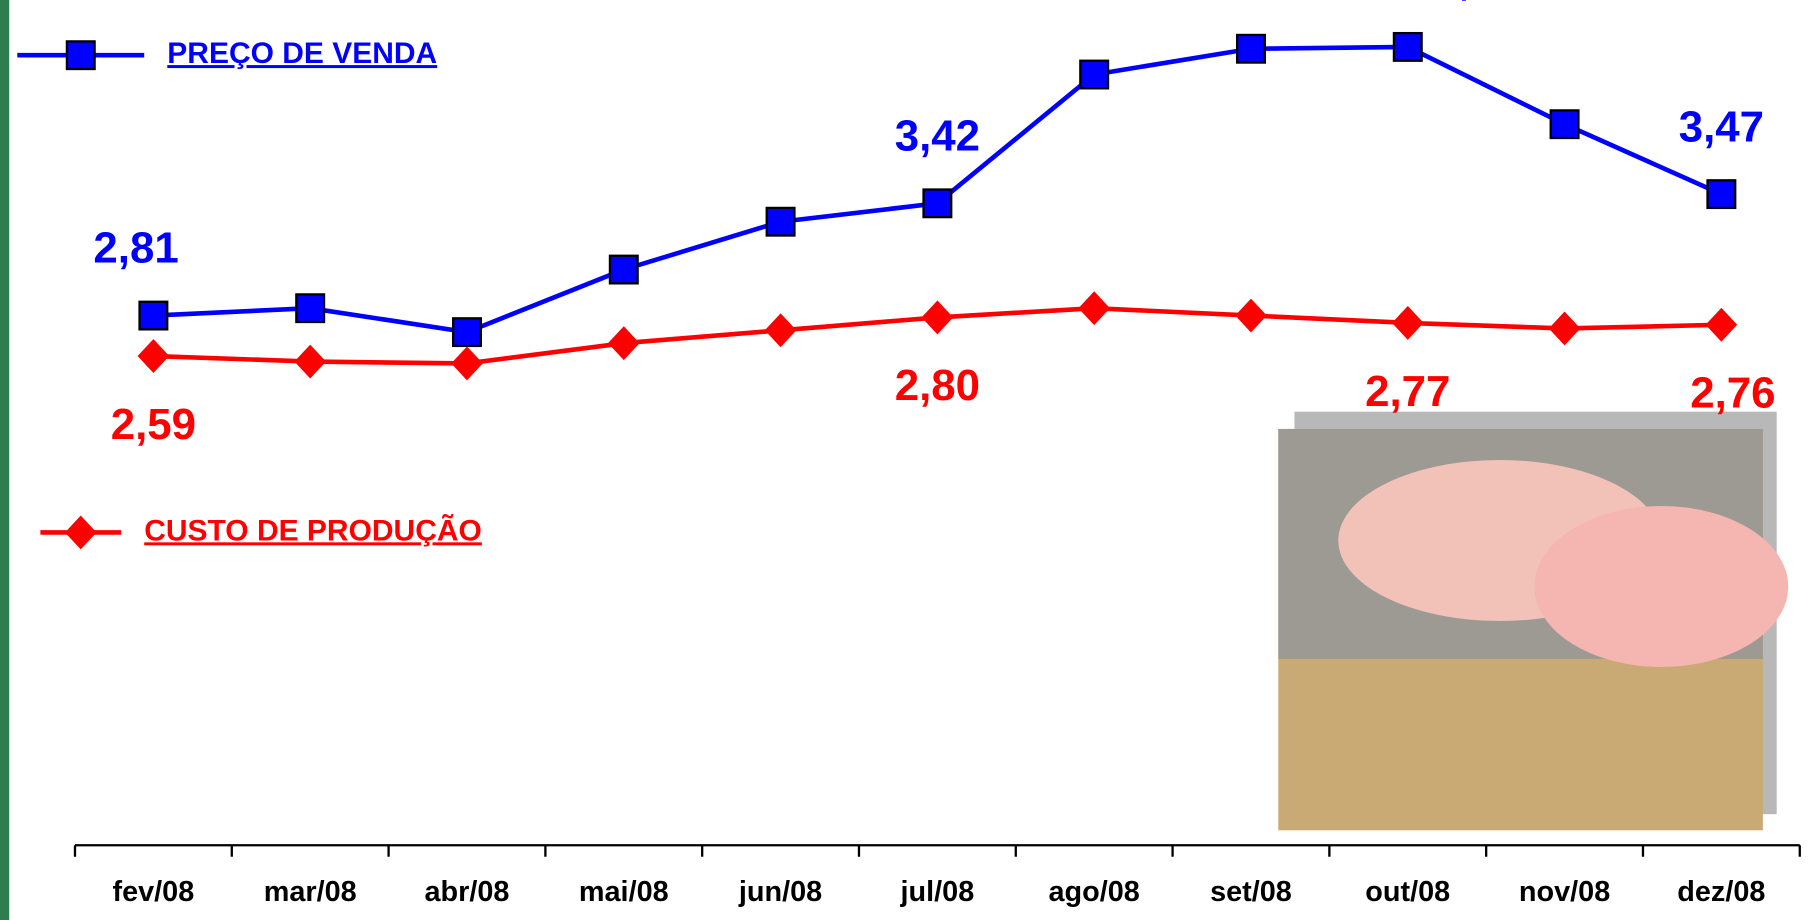 This screenshot has height=920, width=1809. I want to click on data-label: 4,27, so click(1476, 2).